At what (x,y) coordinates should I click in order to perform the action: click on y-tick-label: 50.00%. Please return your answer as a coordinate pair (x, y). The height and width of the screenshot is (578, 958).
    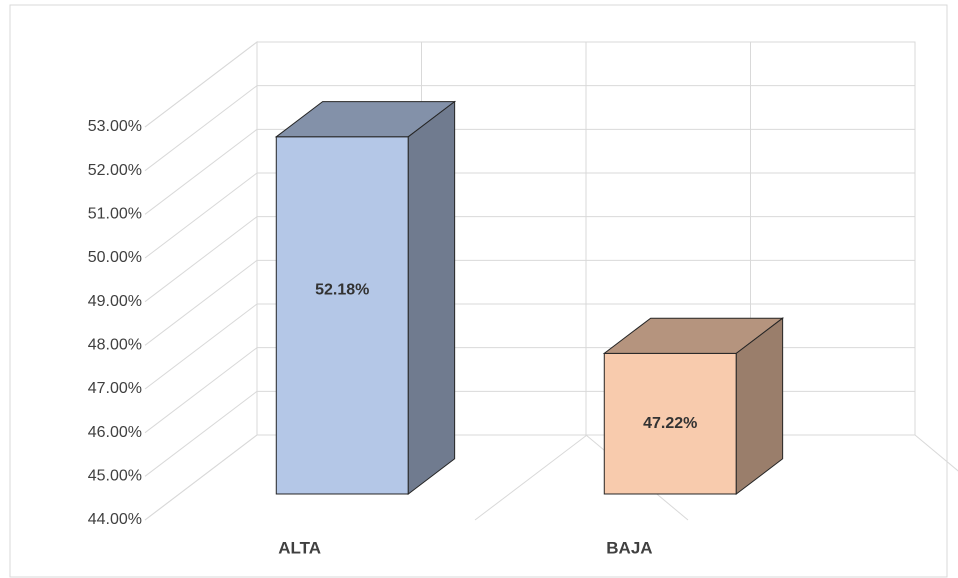
    Looking at the image, I should click on (115, 257).